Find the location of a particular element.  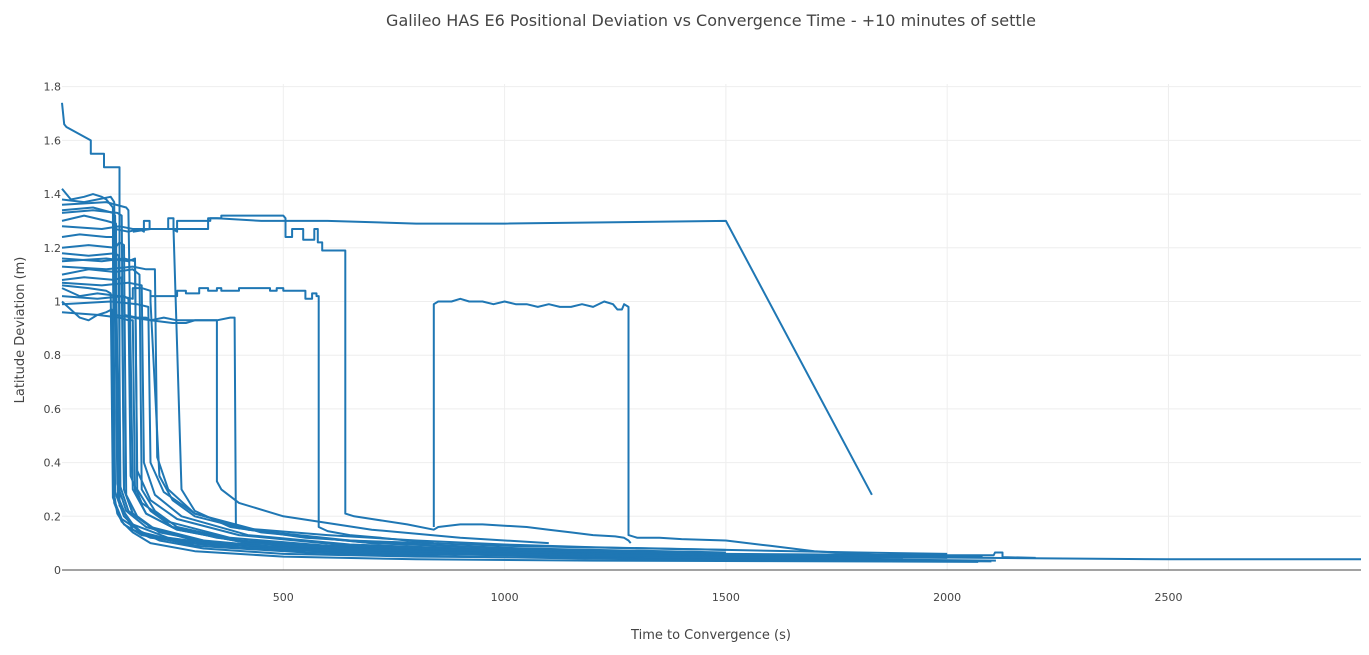

y-tick-label: 1.6 is located at coordinates (53, 140).